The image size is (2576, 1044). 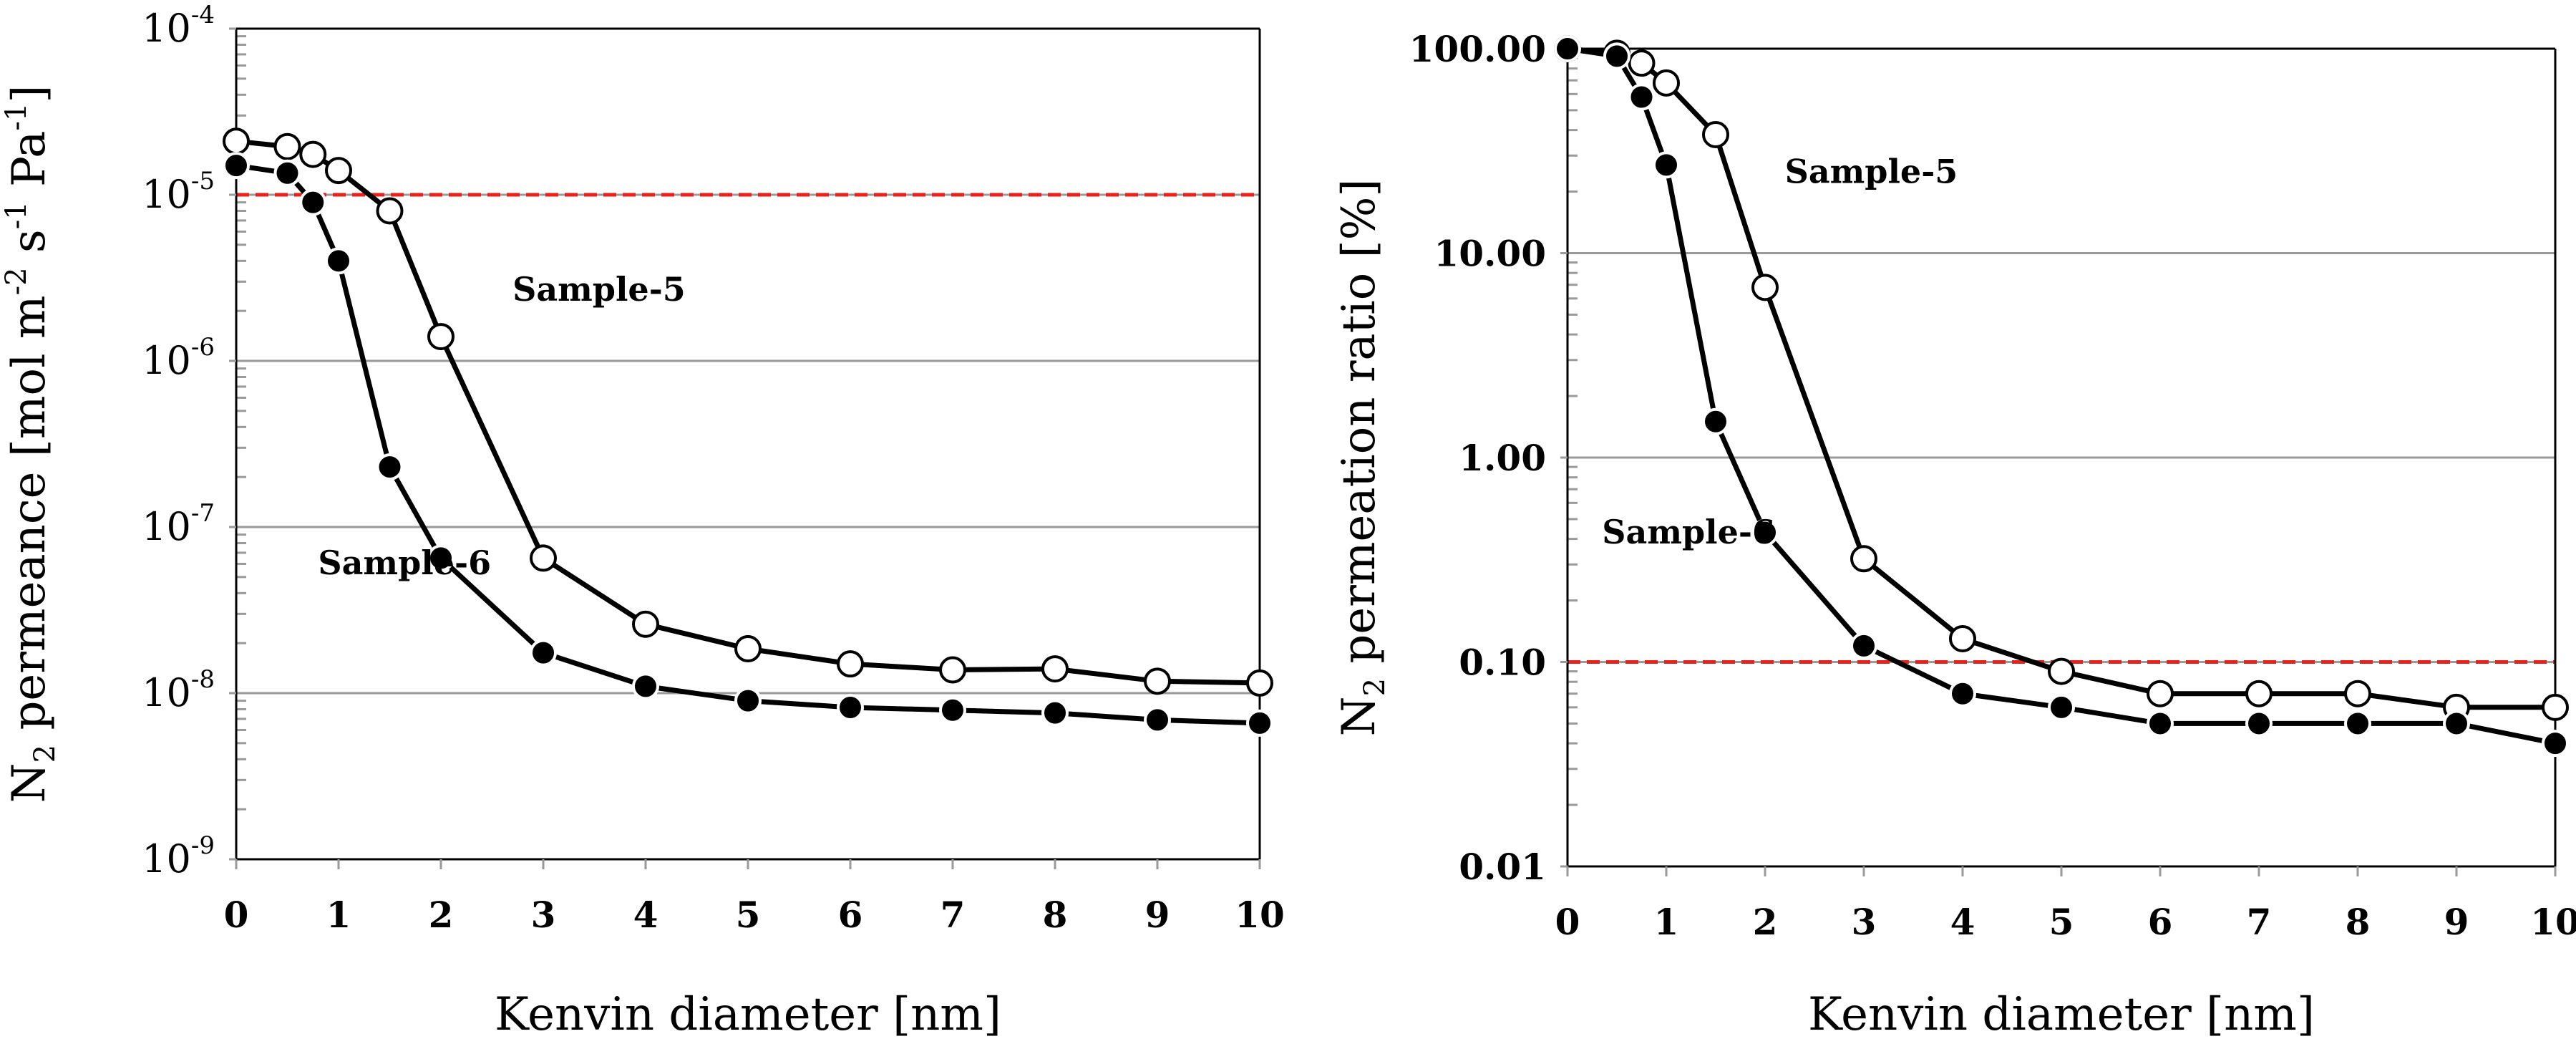 What do you see at coordinates (1502, 458) in the screenshot?
I see `y-tick-label: 1.00` at bounding box center [1502, 458].